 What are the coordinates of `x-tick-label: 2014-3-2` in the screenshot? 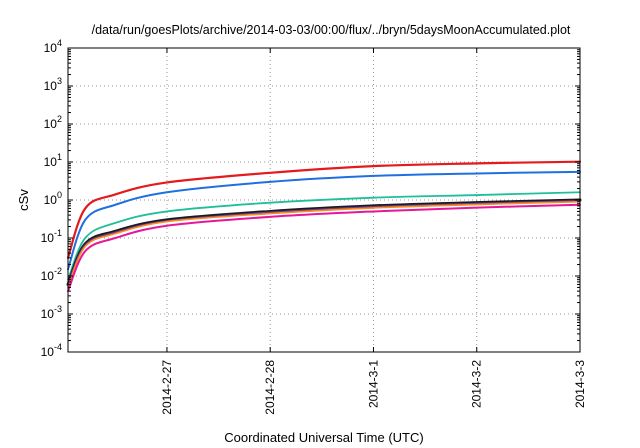 It's located at (477, 384).